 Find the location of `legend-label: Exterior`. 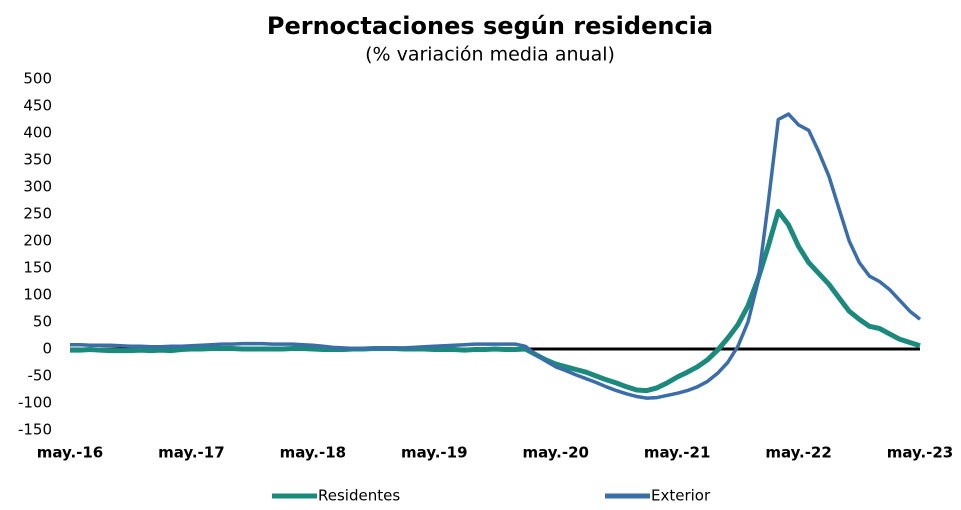

legend-label: Exterior is located at coordinates (681, 496).